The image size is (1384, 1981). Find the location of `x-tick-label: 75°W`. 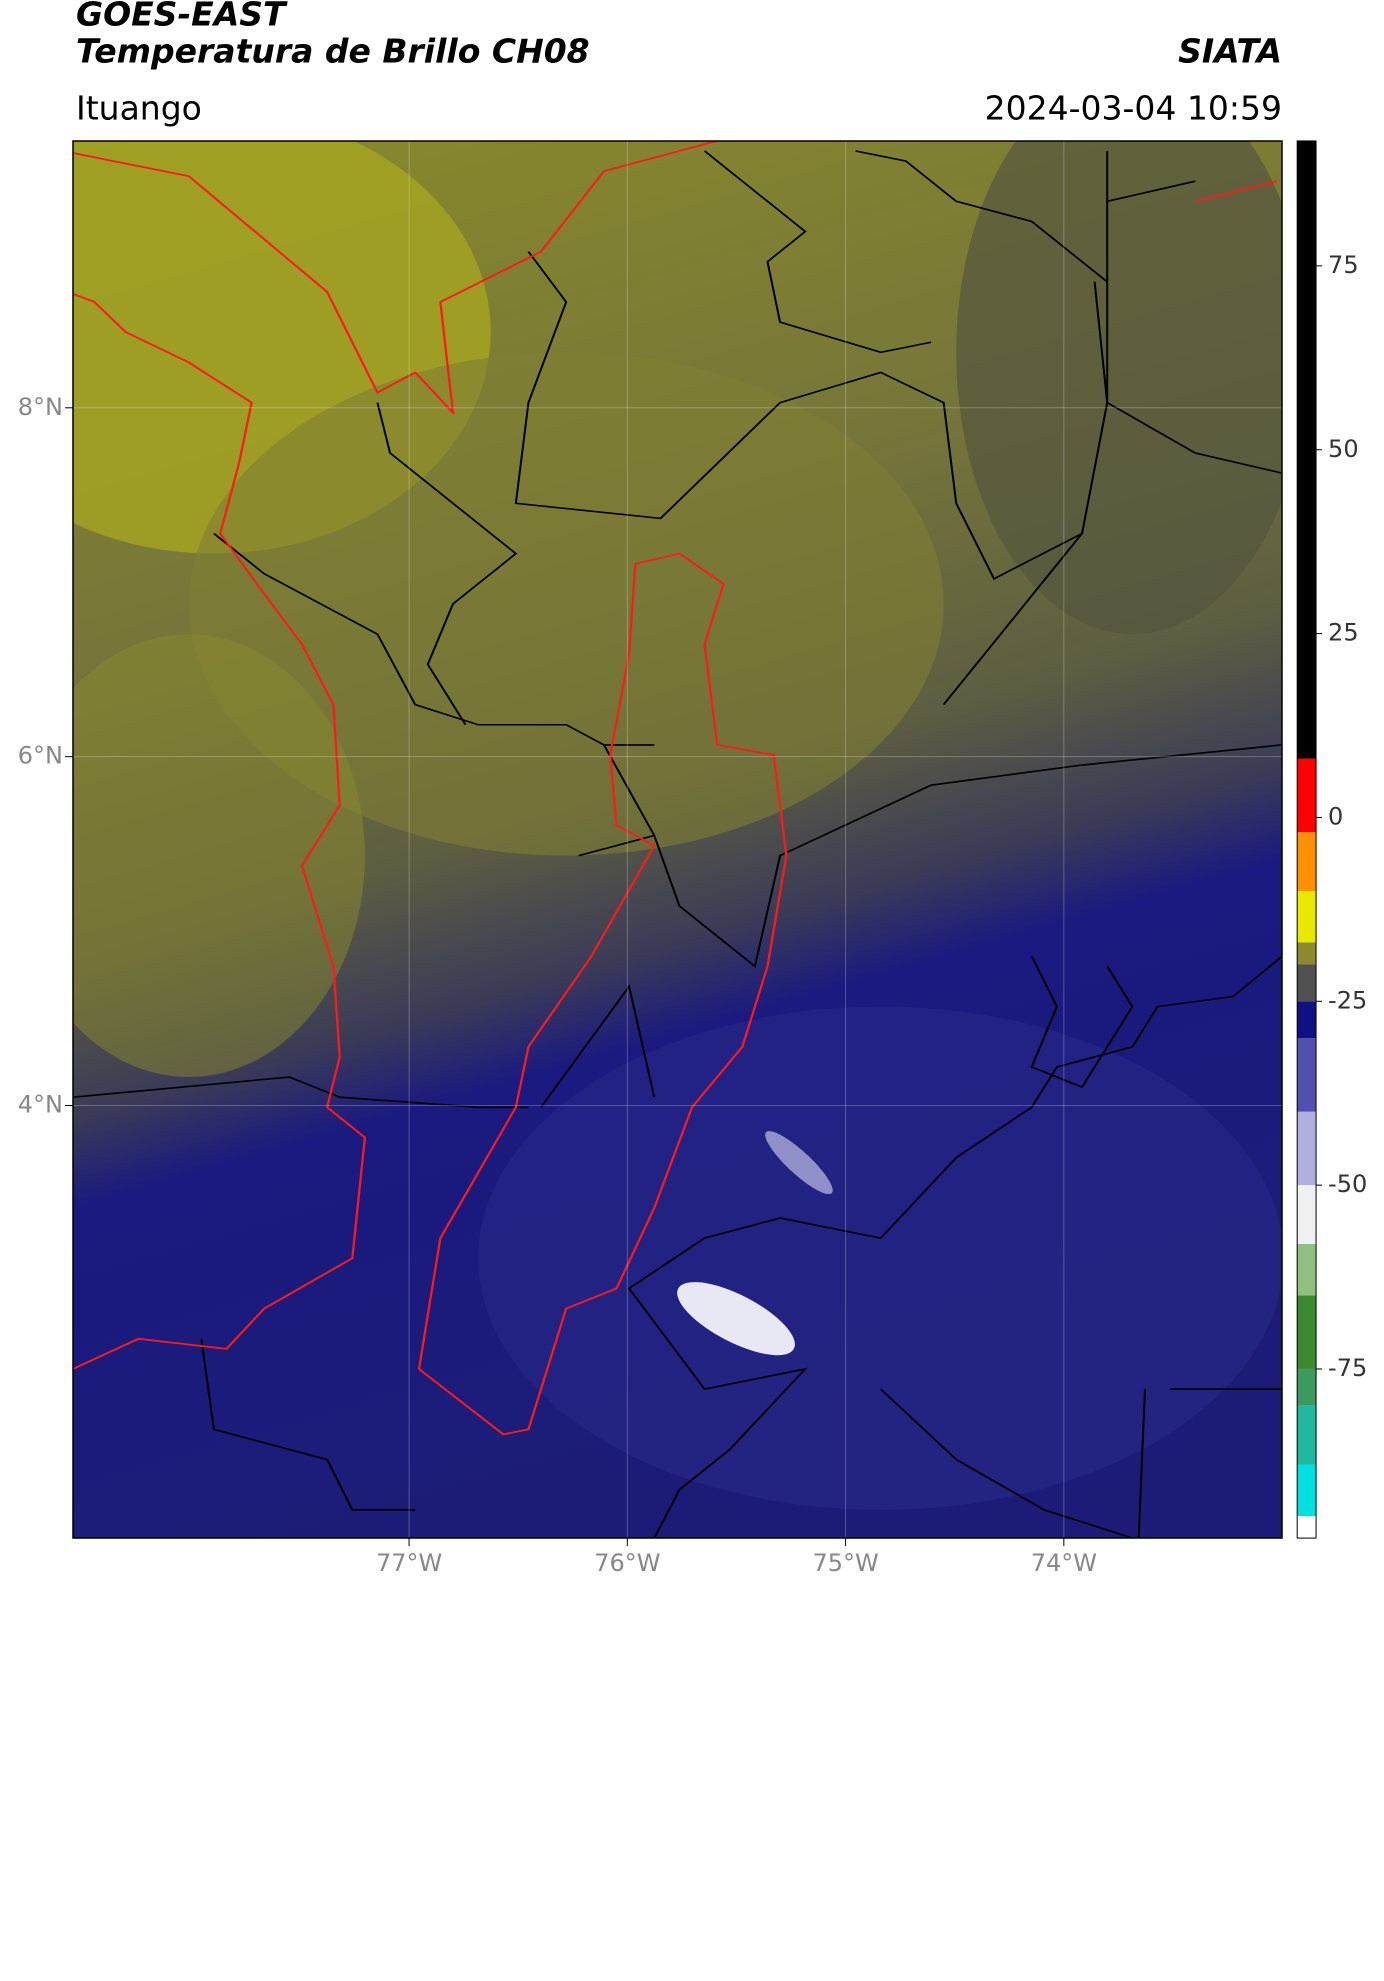

x-tick-label: 75°W is located at coordinates (845, 1563).